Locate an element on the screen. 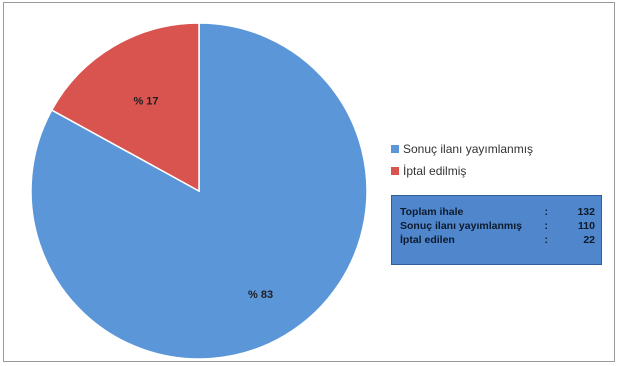  legend-label-cancelled: İptal edilmiş is located at coordinates (435, 171).